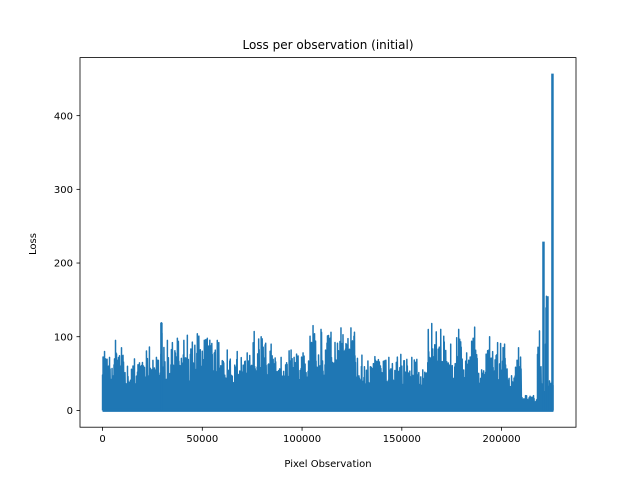  I want to click on x-tick-label: 50000, so click(202, 439).